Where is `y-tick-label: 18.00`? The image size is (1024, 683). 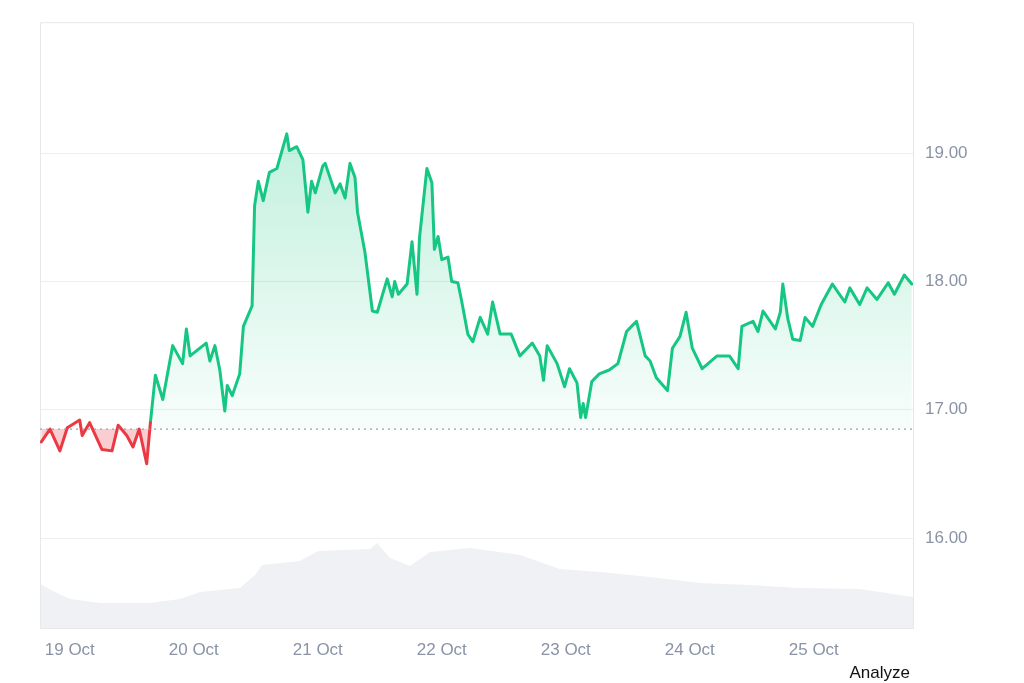 y-tick-label: 18.00 is located at coordinates (946, 281).